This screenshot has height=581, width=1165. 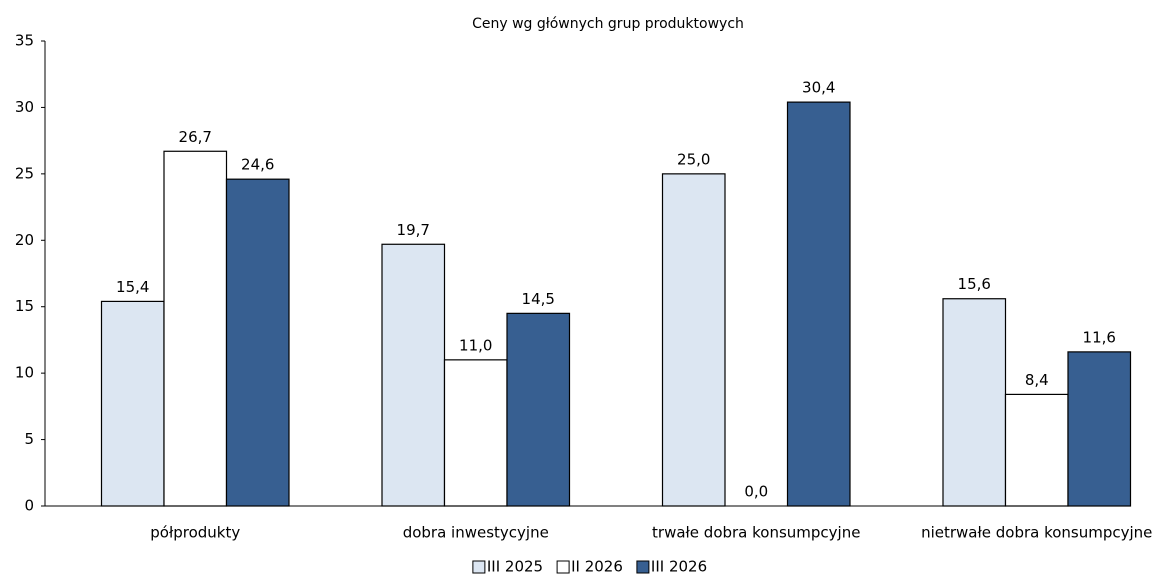 I want to click on y-tick-label: 5, so click(x=29, y=439).